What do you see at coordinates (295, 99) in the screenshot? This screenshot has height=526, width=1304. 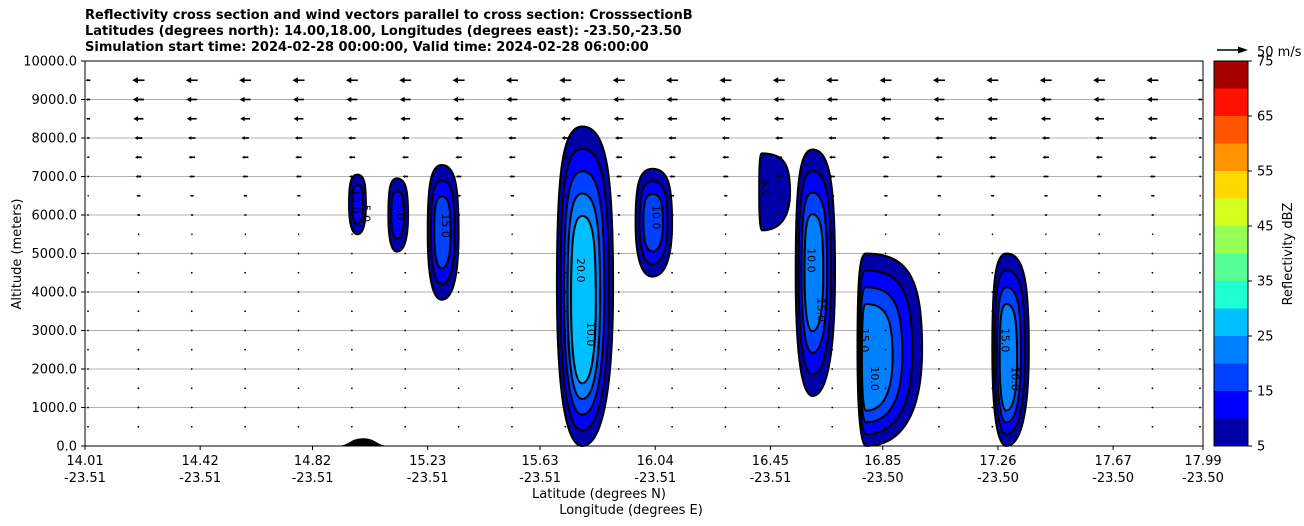 I see `wind-arrow-1-4-head` at bounding box center [295, 99].